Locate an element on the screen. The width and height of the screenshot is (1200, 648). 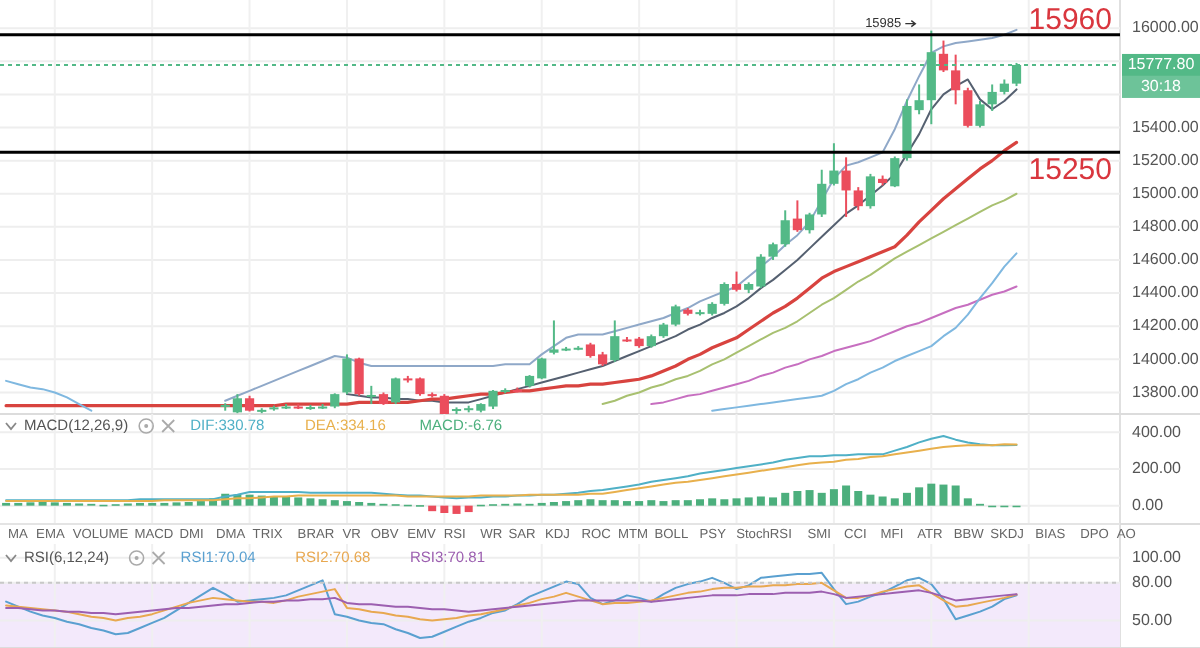
y-tick-label: 400.00 is located at coordinates (1157, 431).